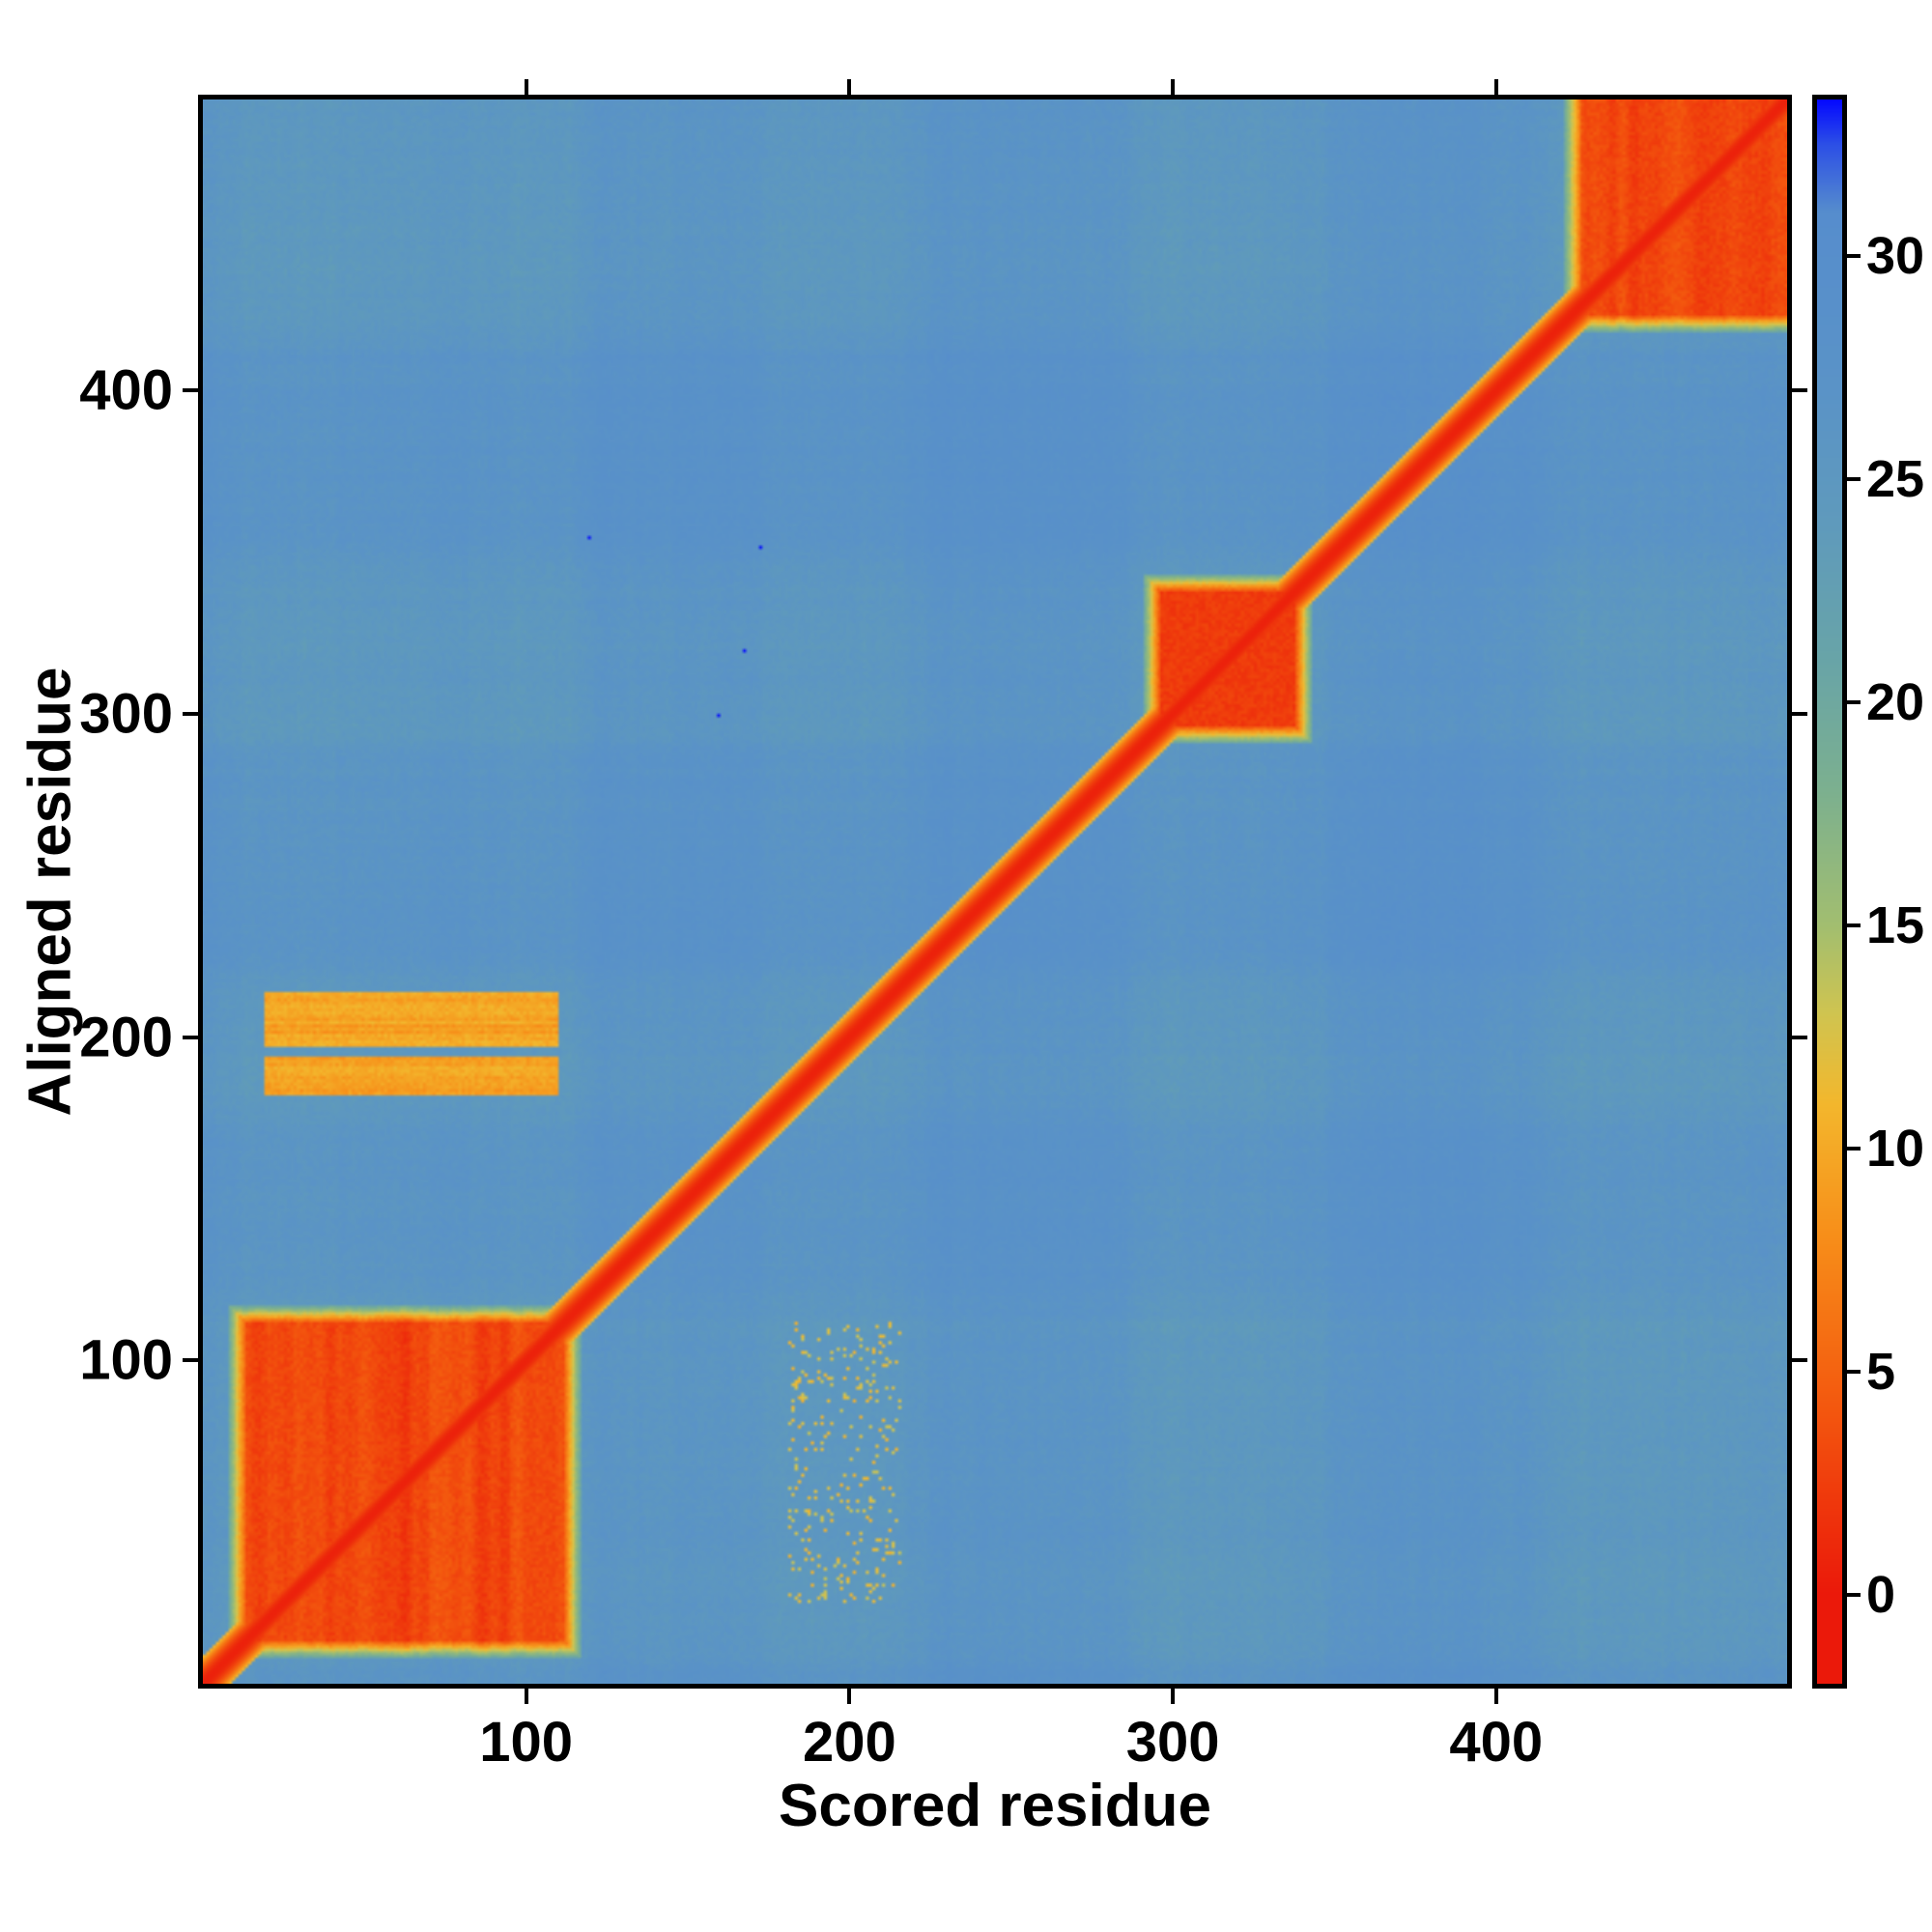 Image resolution: width=1932 pixels, height=1932 pixels. Describe the element at coordinates (849, 1742) in the screenshot. I see `x-tick-label: 200` at that location.